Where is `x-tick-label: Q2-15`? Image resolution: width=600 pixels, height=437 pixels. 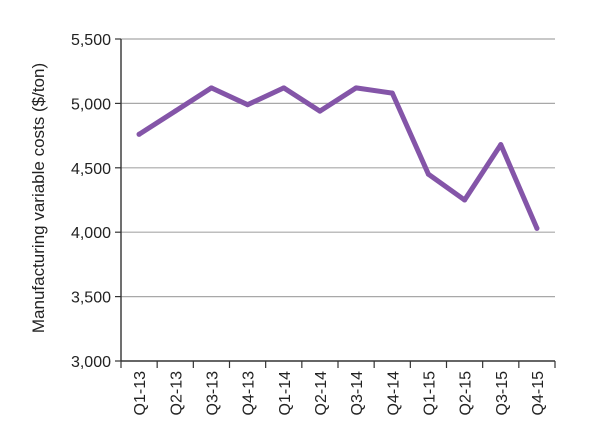 x-tick-label: Q2-15 is located at coordinates (466, 393).